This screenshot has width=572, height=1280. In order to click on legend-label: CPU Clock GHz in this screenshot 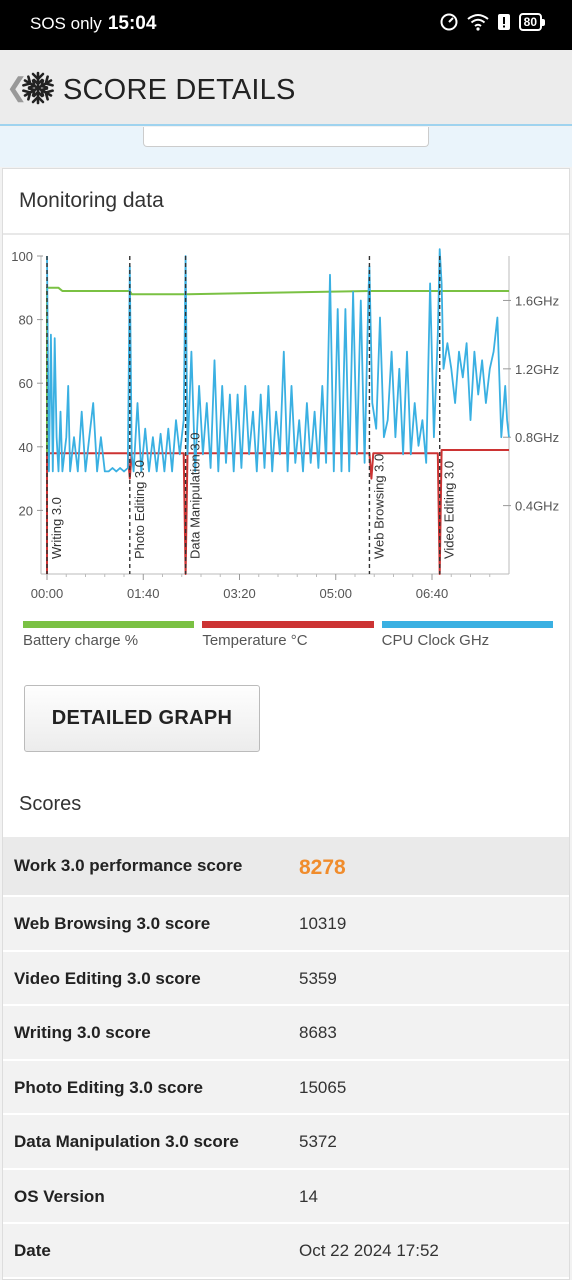, I will do `click(435, 640)`.